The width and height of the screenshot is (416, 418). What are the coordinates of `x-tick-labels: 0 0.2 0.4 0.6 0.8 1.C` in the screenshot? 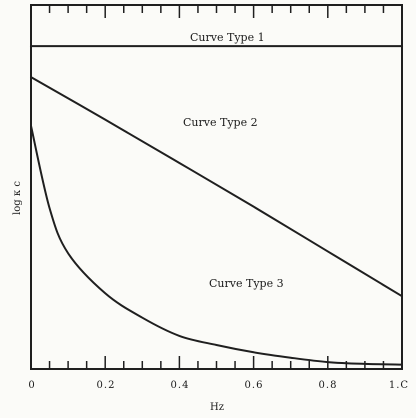 It's located at (218, 385).